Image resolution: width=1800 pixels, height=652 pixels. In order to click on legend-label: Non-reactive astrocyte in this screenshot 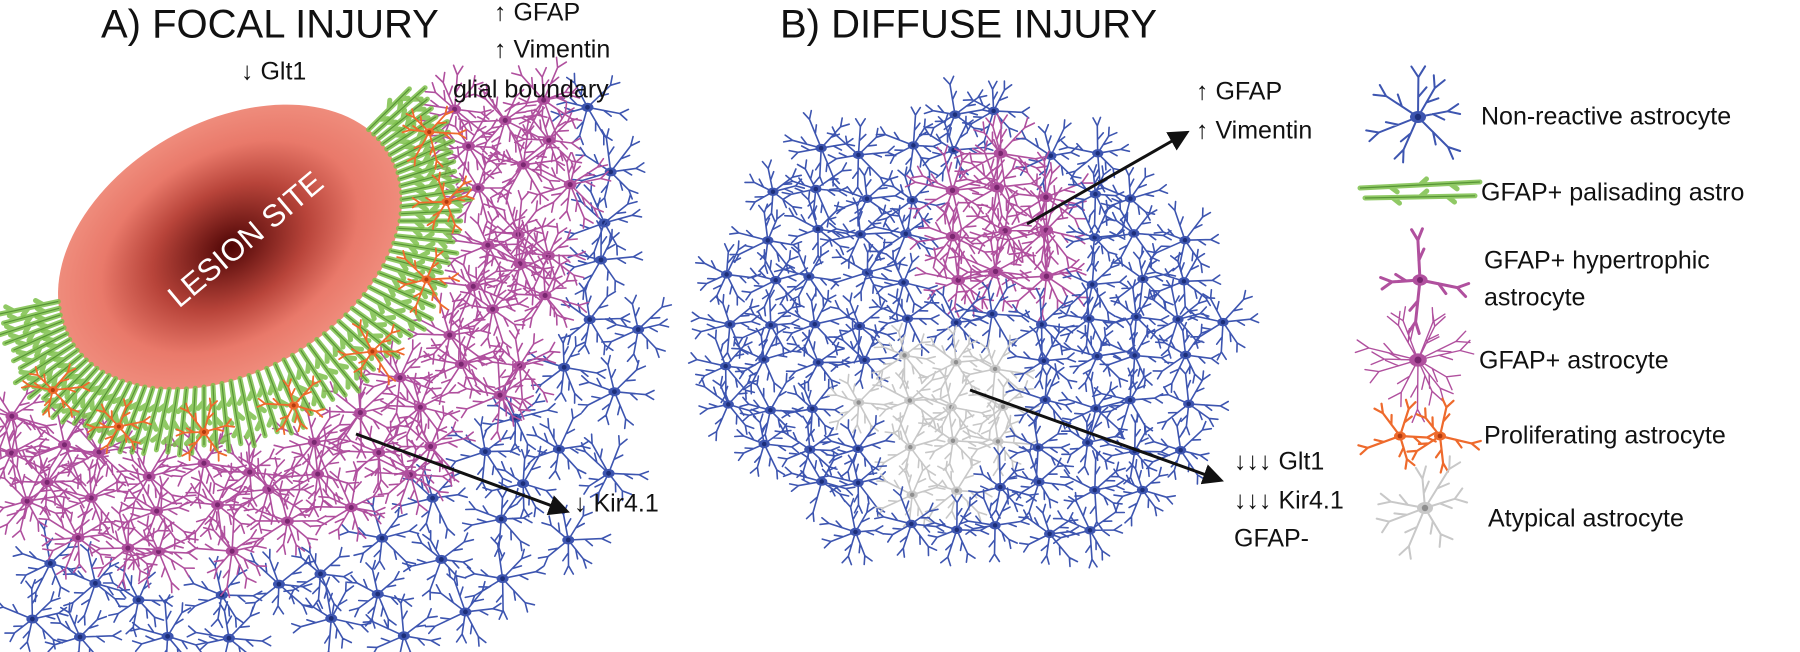, I will do `click(1606, 117)`.